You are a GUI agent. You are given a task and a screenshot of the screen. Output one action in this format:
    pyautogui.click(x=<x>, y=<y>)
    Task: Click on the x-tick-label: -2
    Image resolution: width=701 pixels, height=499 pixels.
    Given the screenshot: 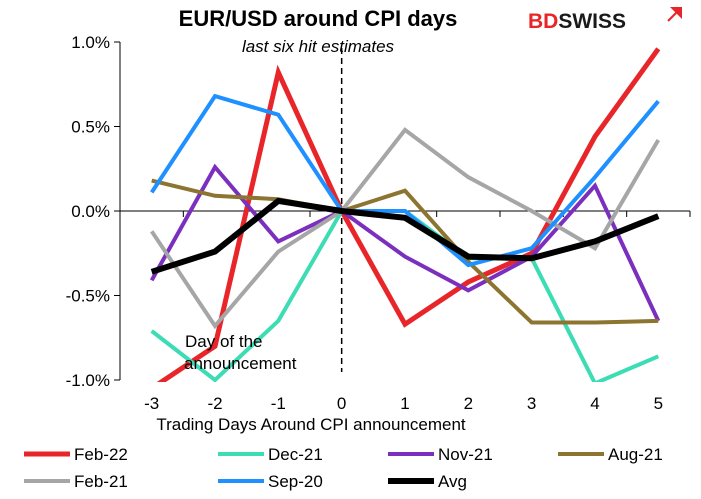 What is the action you would take?
    pyautogui.click(x=214, y=403)
    